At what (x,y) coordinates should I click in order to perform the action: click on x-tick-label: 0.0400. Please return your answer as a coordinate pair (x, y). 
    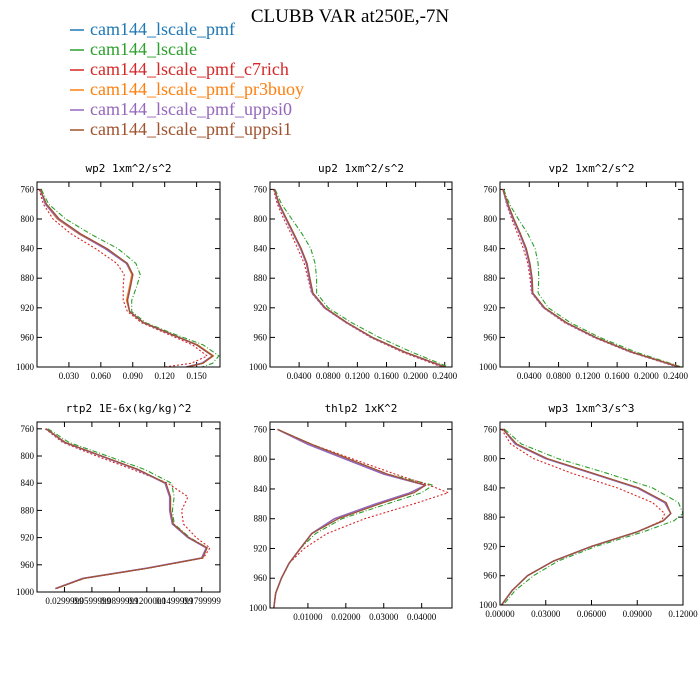
    Looking at the image, I should click on (529, 376).